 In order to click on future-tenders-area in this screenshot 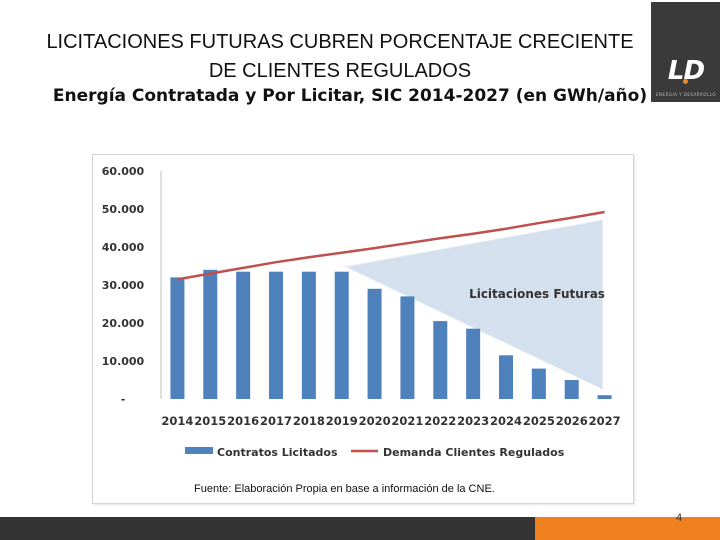, I will do `click(474, 304)`.